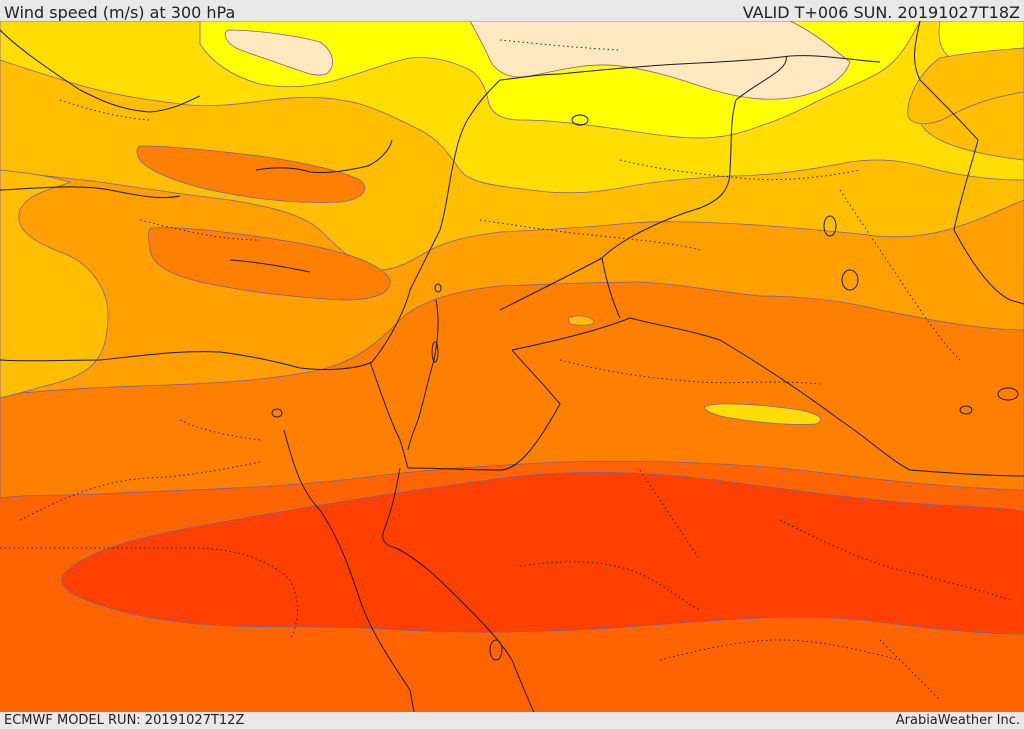 The image size is (1024, 729). Describe the element at coordinates (124, 720) in the screenshot. I see `model-run-label: ECMWF MODEL RUN: 20191027T12Z` at that location.